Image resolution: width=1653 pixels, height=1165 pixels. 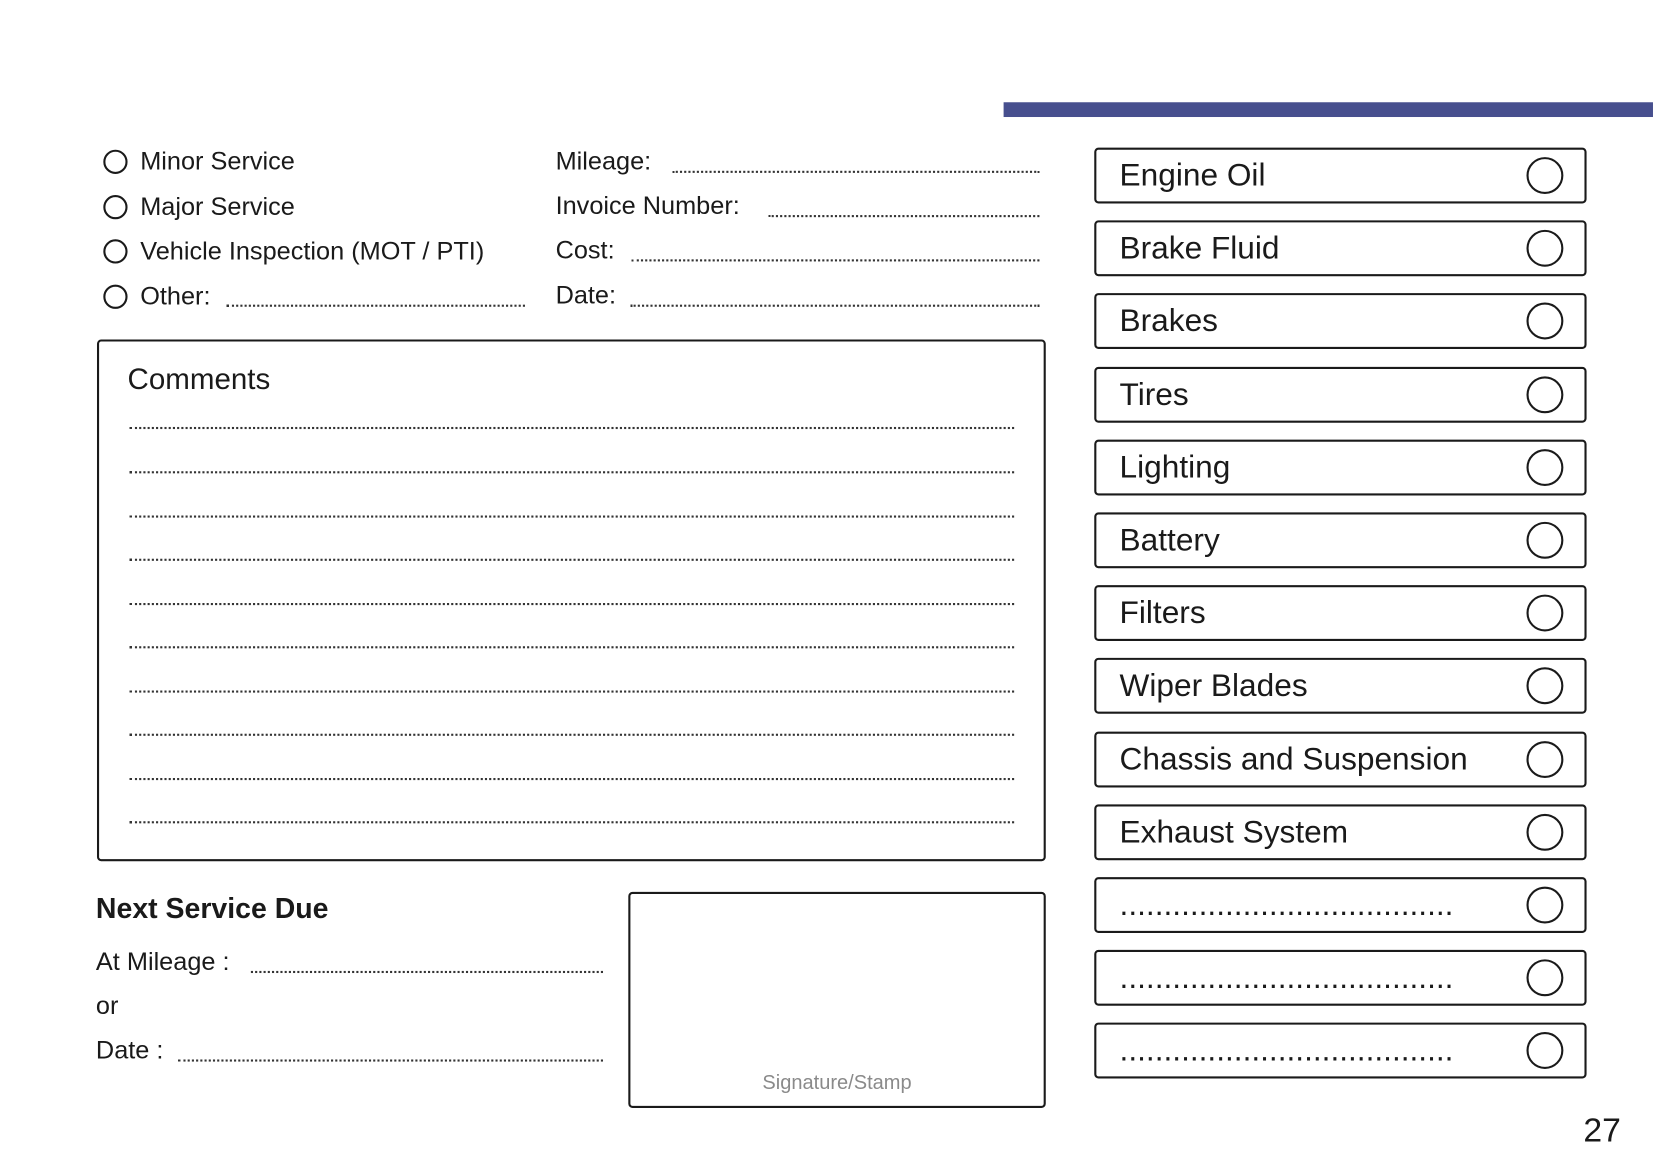 I want to click on checklist-item-label: Tires, so click(x=1154, y=394).